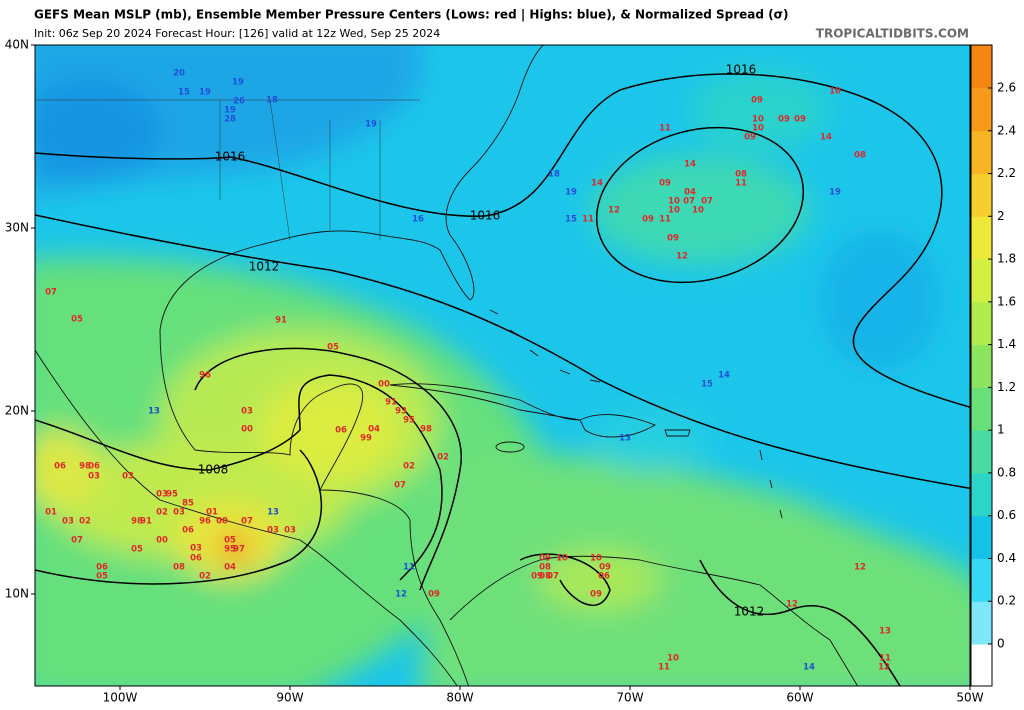 The height and width of the screenshot is (710, 1024). Describe the element at coordinates (459, 698) in the screenshot. I see `lon-label: 80W` at that location.